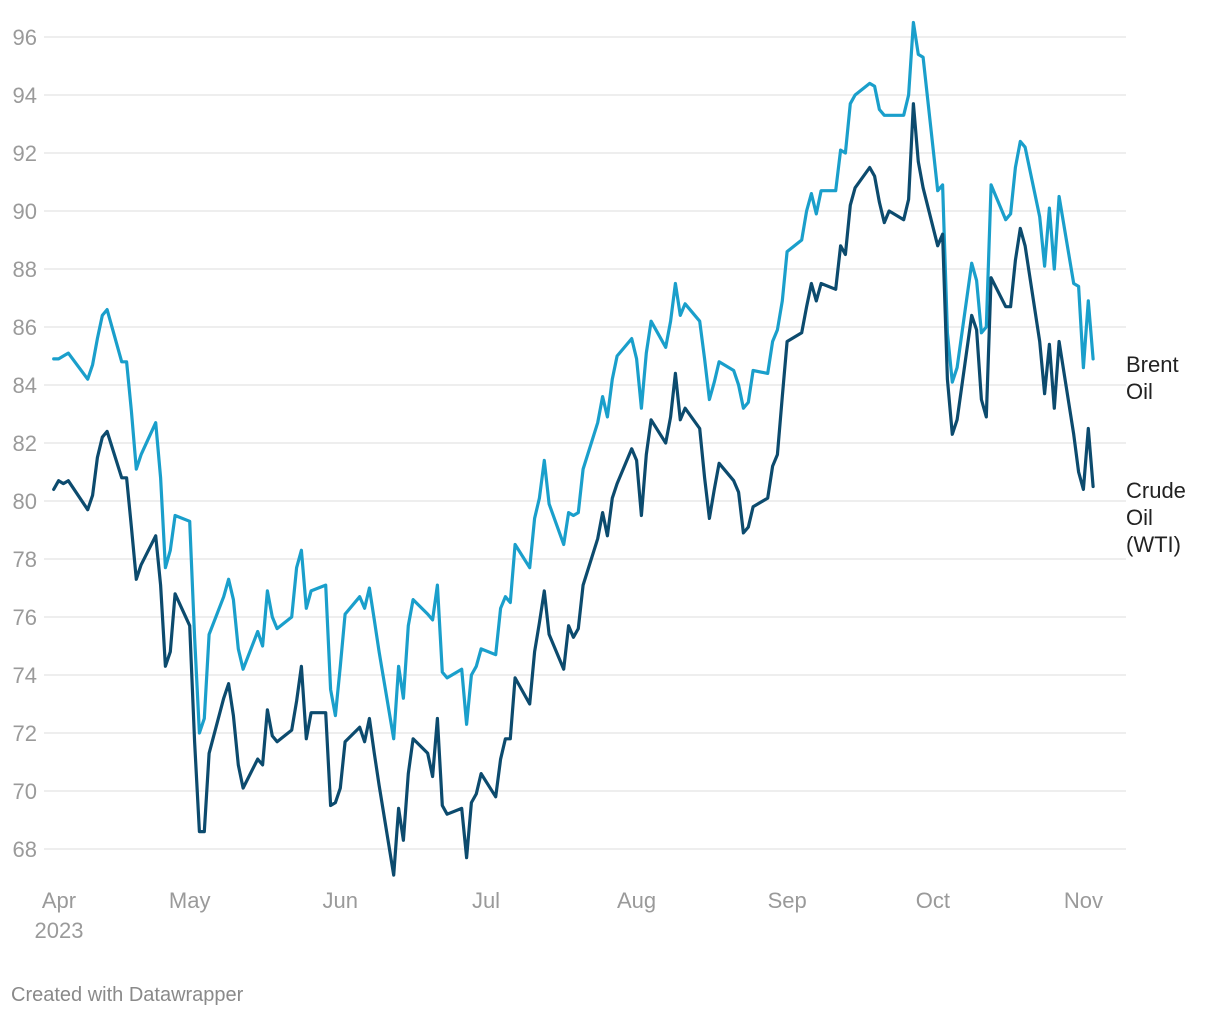 The width and height of the screenshot is (1220, 1020). Describe the element at coordinates (25, 37) in the screenshot. I see `y-tick-label: 96` at that location.